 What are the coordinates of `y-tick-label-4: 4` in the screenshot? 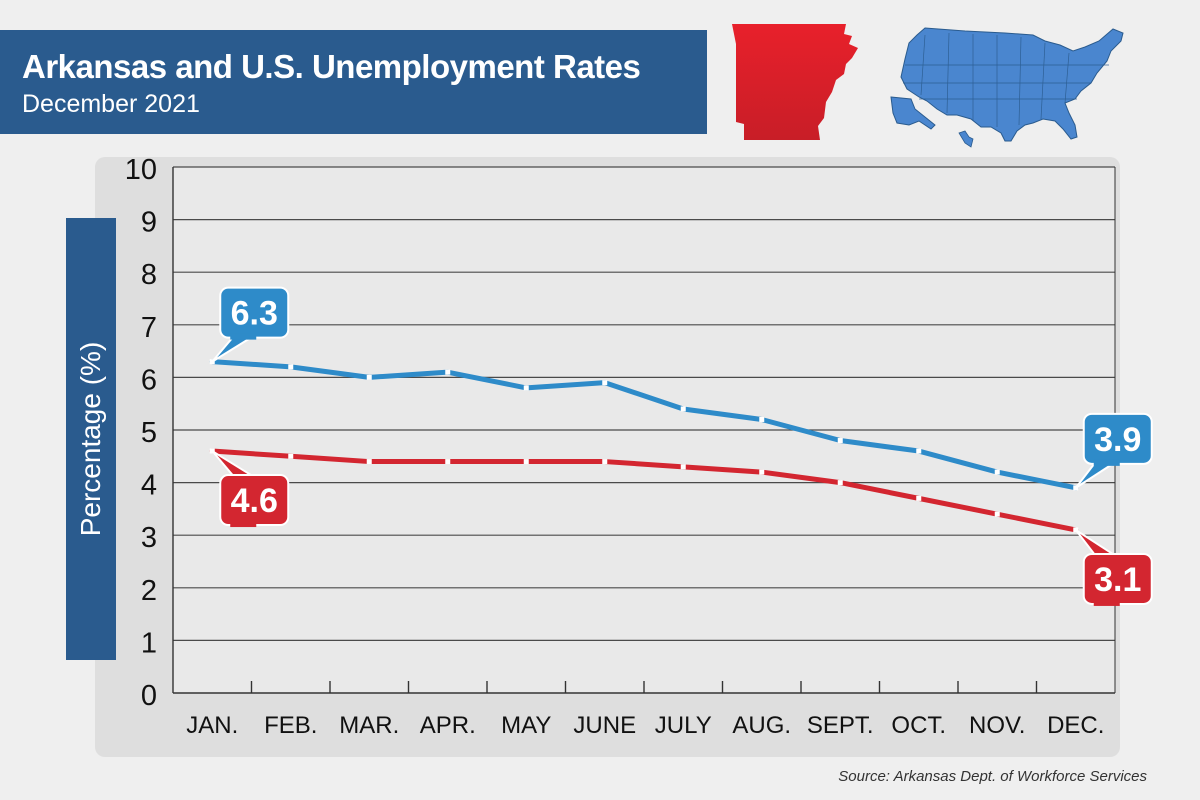 It's located at (149, 486).